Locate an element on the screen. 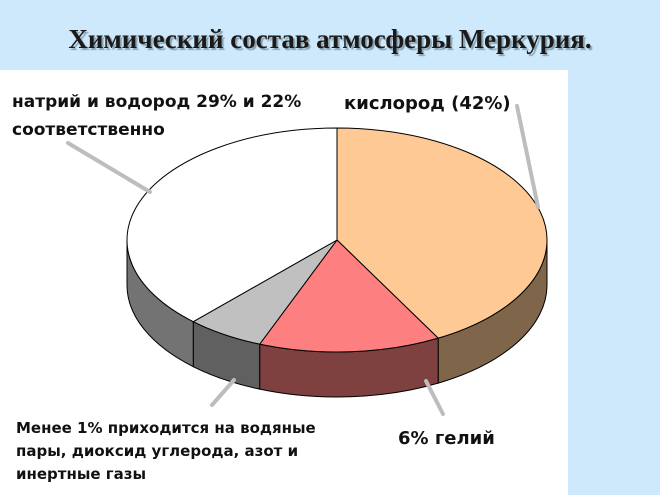 The image size is (660, 495). slice-sodium-hydrogen is located at coordinates (232, 225).